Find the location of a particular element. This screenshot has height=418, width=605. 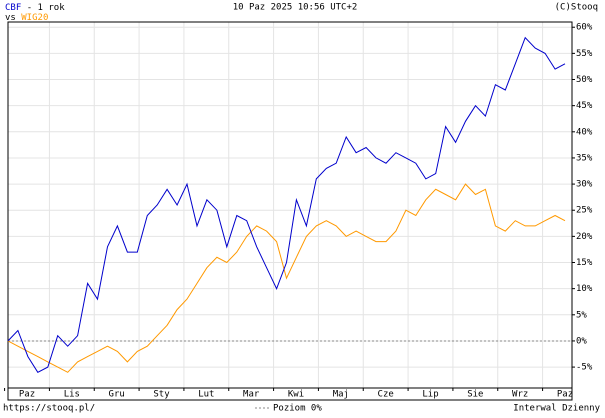

interval: Interwal Dzienny is located at coordinates (556, 409).